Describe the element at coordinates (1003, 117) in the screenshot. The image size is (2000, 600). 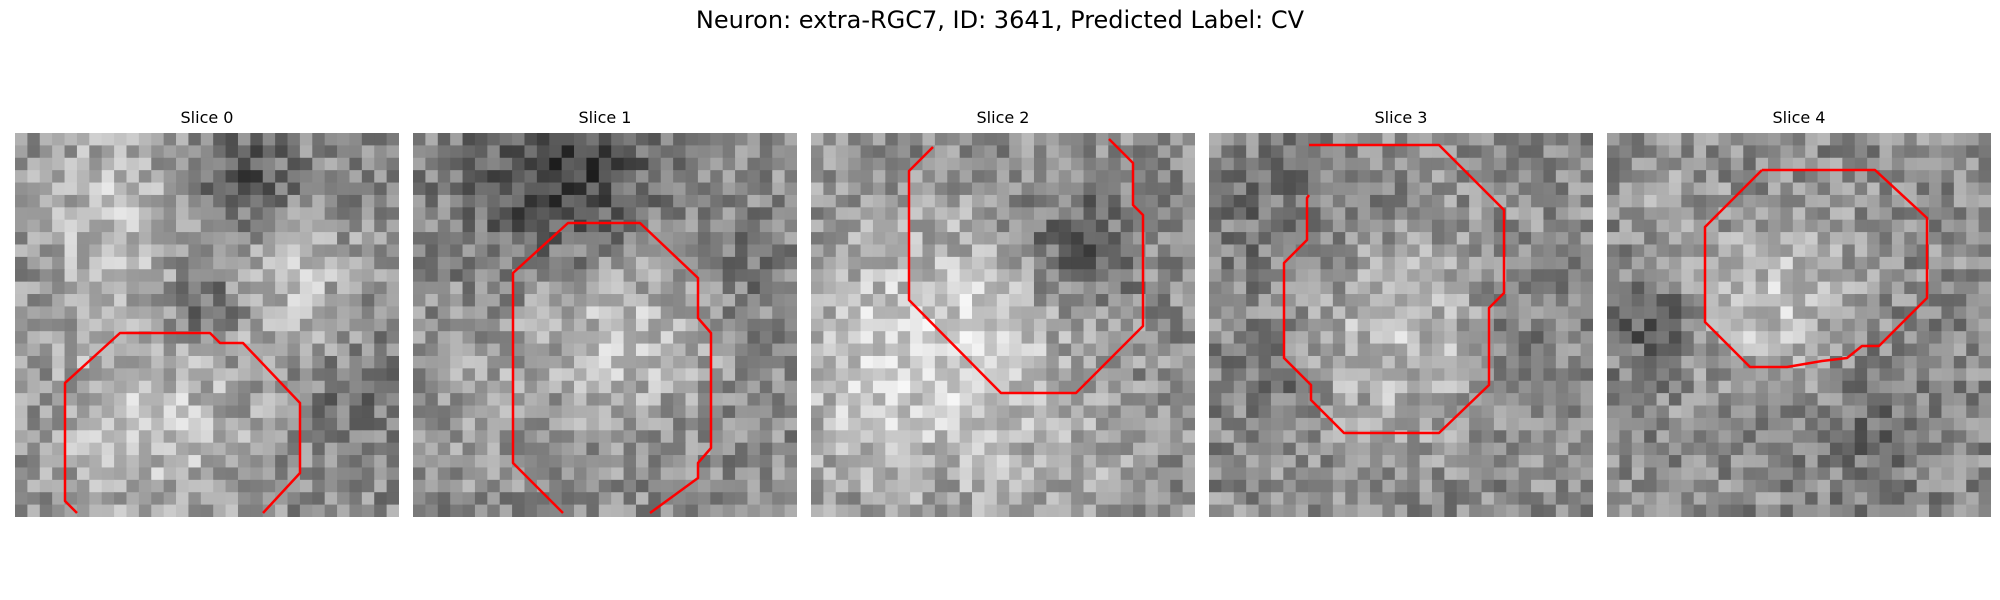
I see `slice-title-2: Slice 2` at that location.